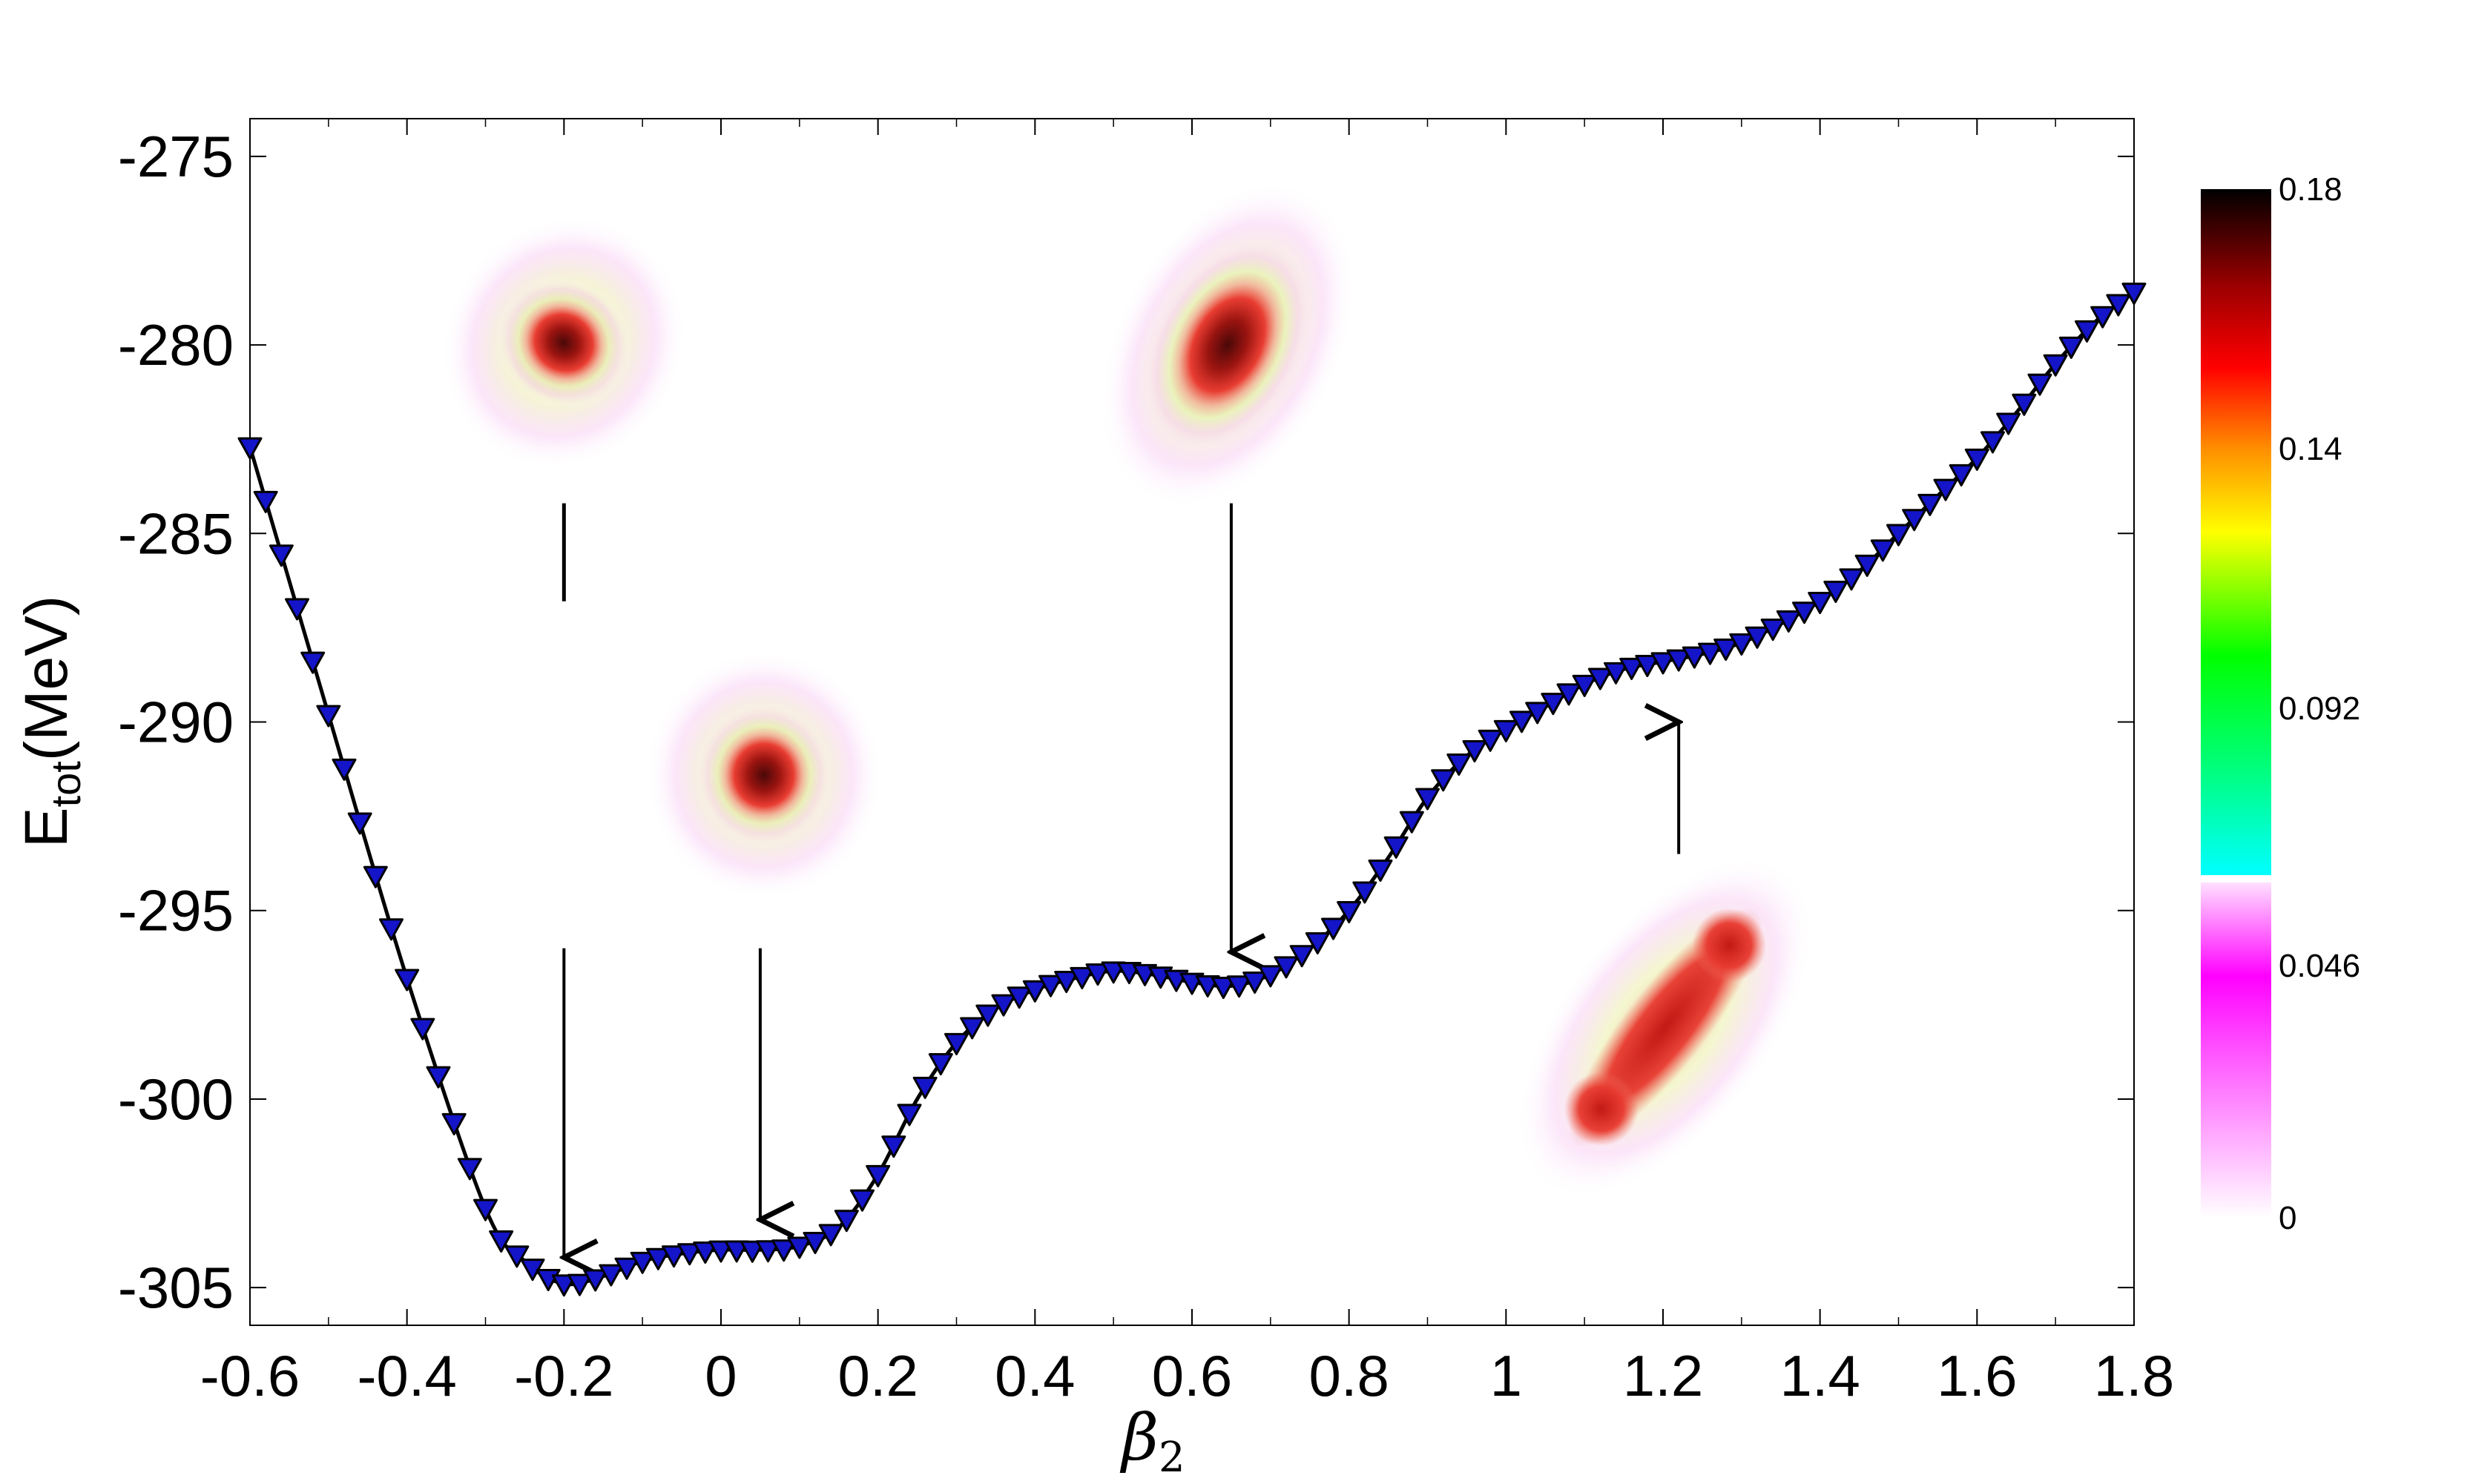  Describe the element at coordinates (2311, 449) in the screenshot. I see `colorbar-tick-label: 0.14` at that location.